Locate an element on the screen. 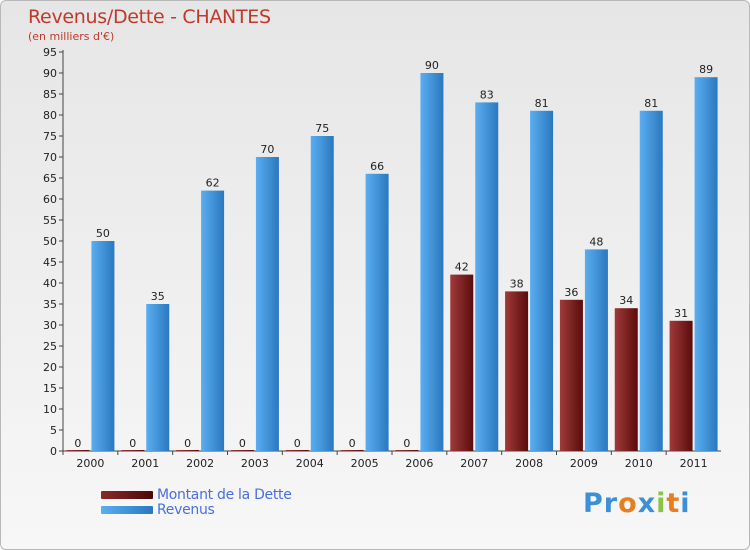 The image size is (750, 550). x-tick-label: 2009 is located at coordinates (584, 463).